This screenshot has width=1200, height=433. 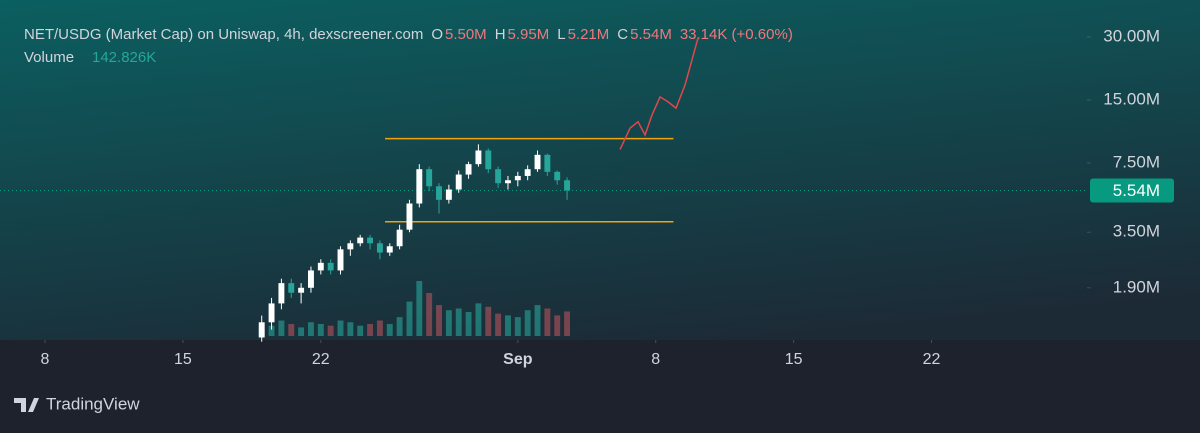 I want to click on price-badge, so click(x=1132, y=190).